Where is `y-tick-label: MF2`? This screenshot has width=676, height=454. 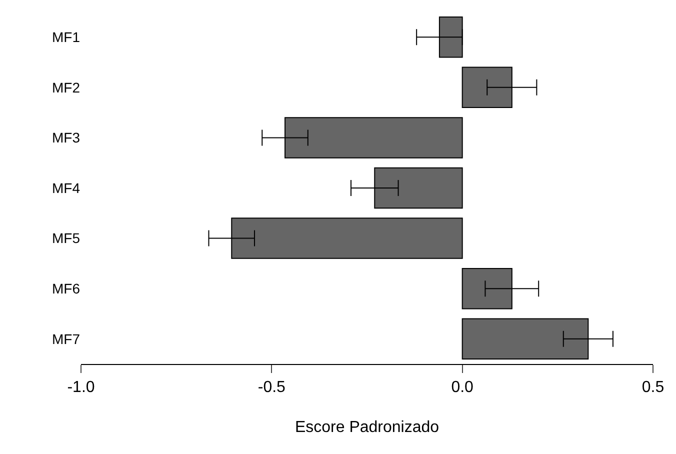
y-tick-label: MF2 is located at coordinates (66, 87).